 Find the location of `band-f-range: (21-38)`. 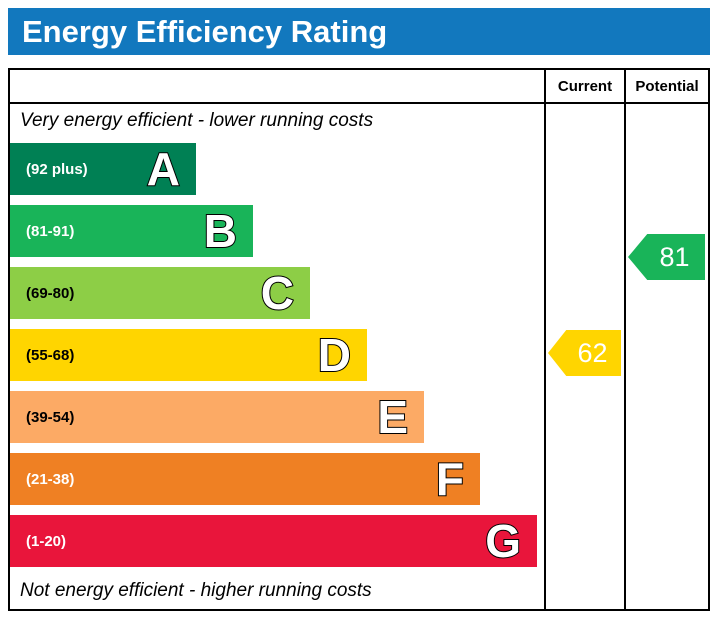

band-f-range: (21-38) is located at coordinates (50, 479).